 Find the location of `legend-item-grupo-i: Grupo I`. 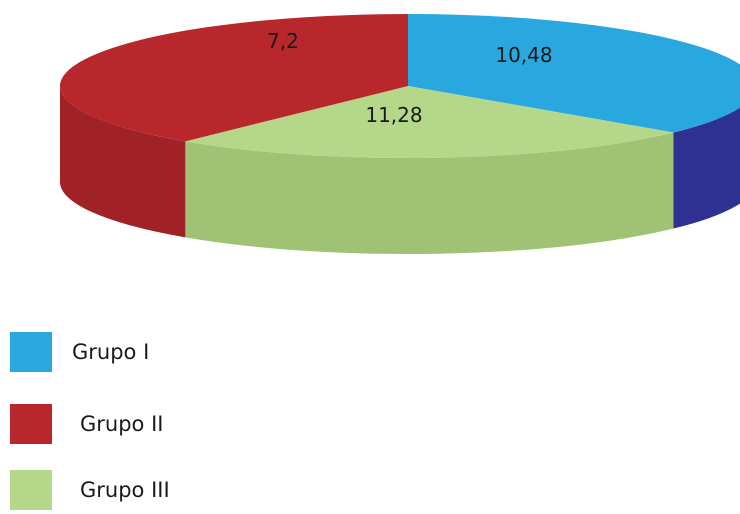

legend-item-grupo-i: Grupo I is located at coordinates (140, 354).